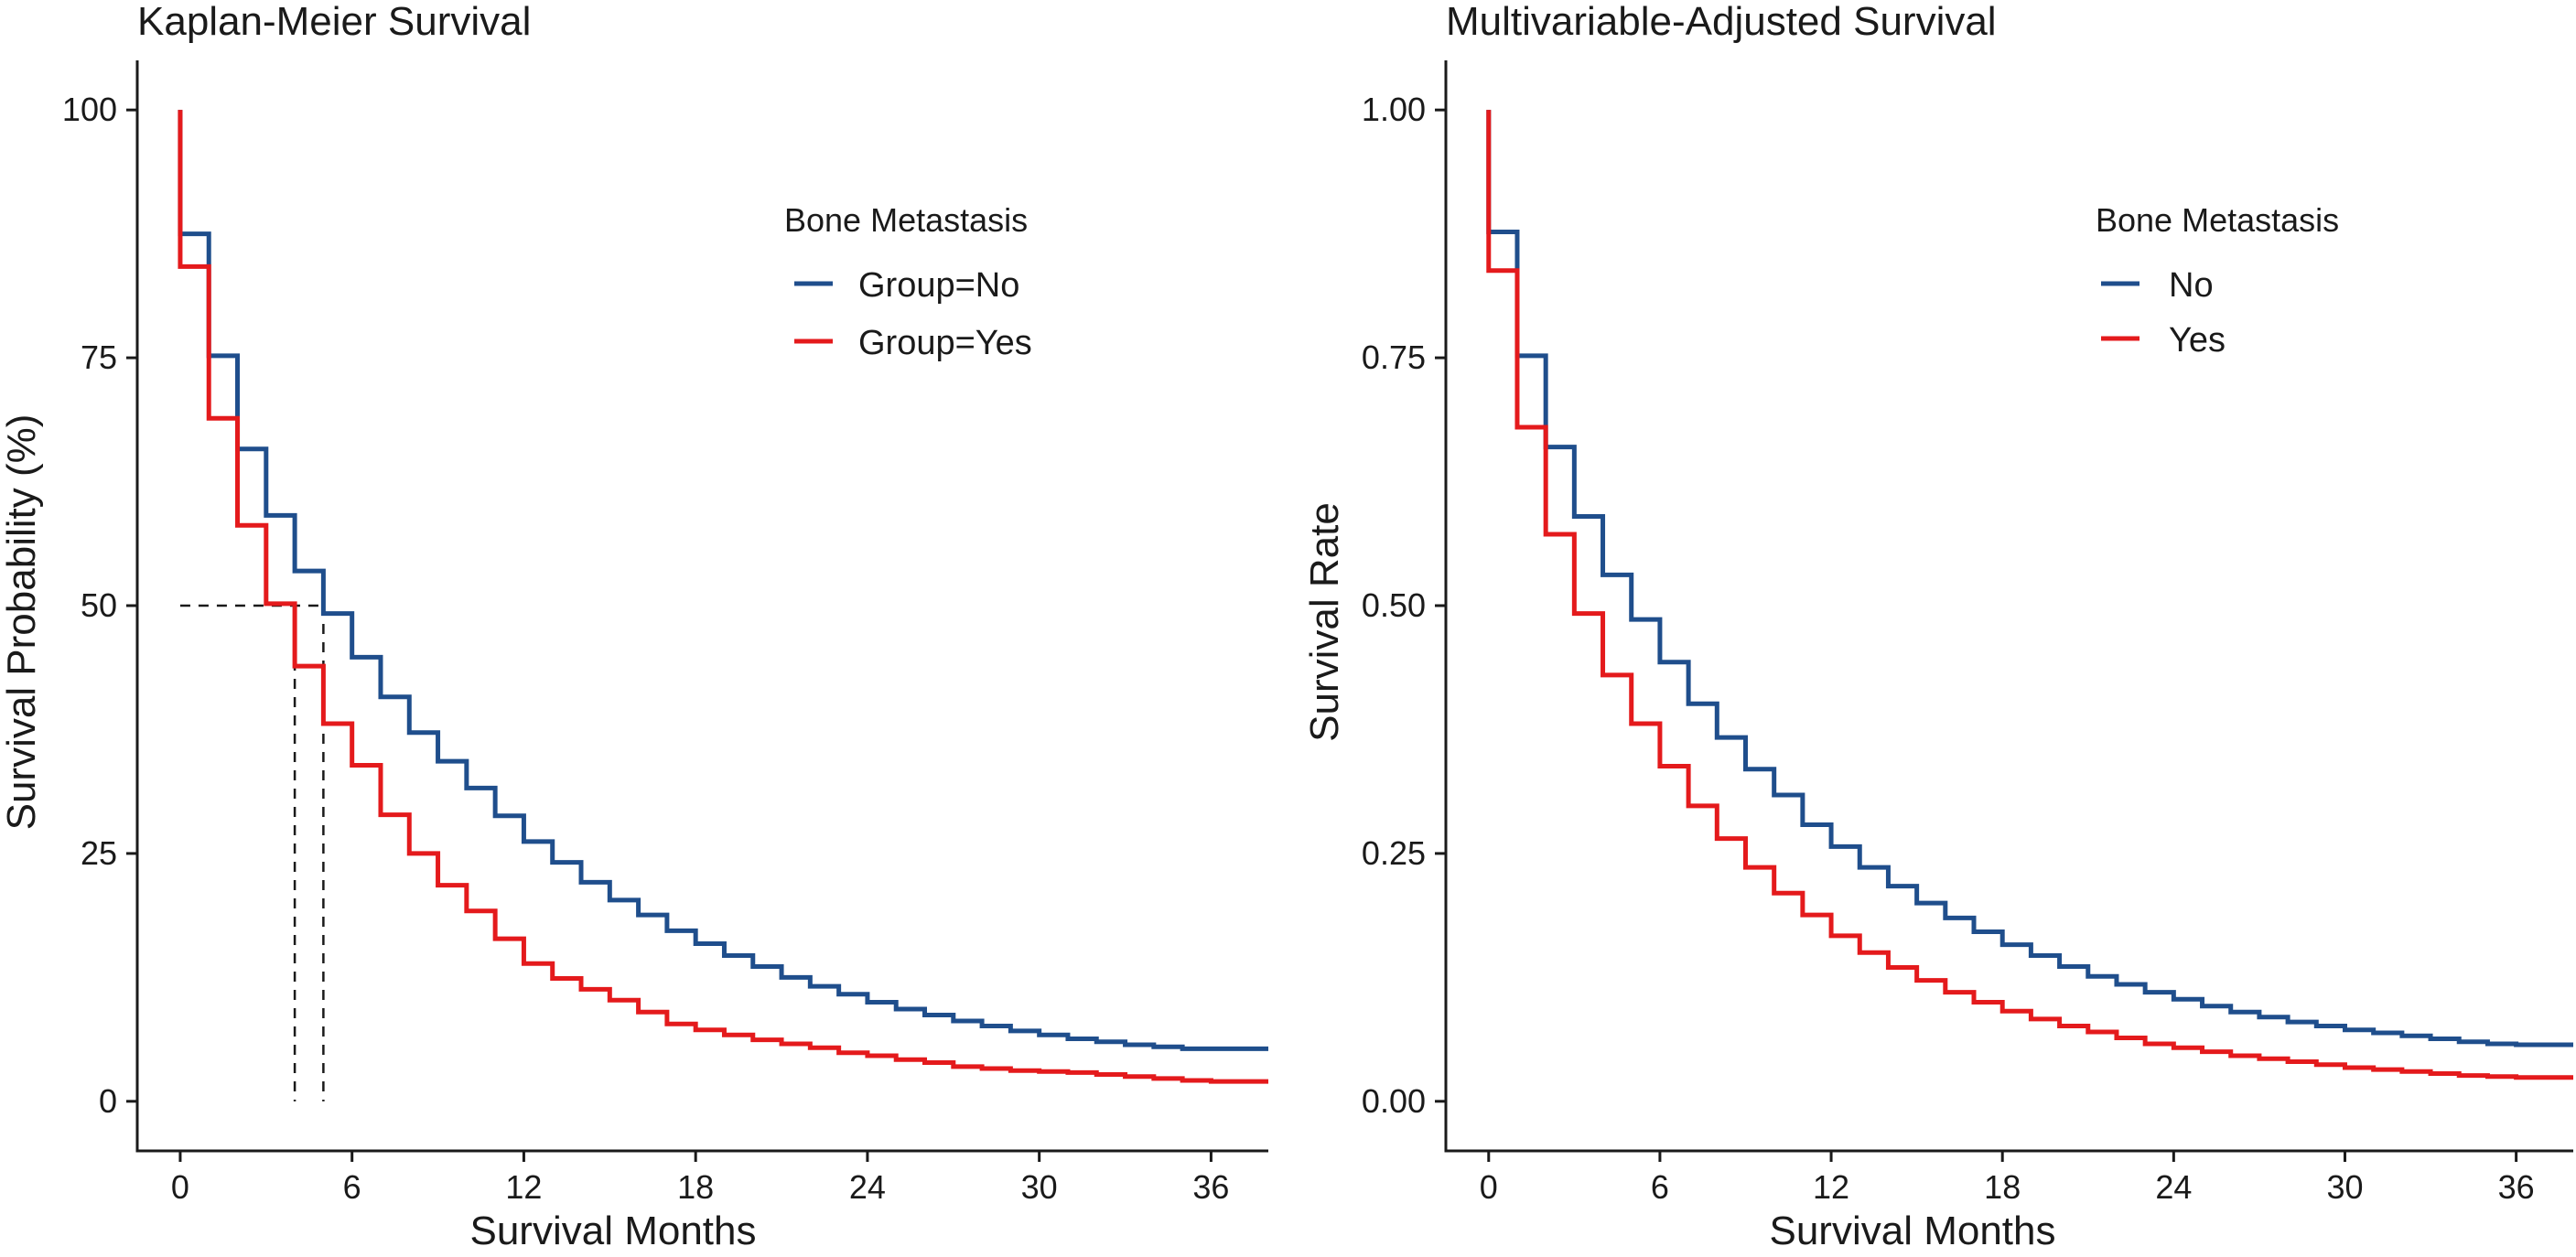 The width and height of the screenshot is (2576, 1257). Describe the element at coordinates (696, 1187) in the screenshot. I see `km-x-tick-label: 18` at that location.